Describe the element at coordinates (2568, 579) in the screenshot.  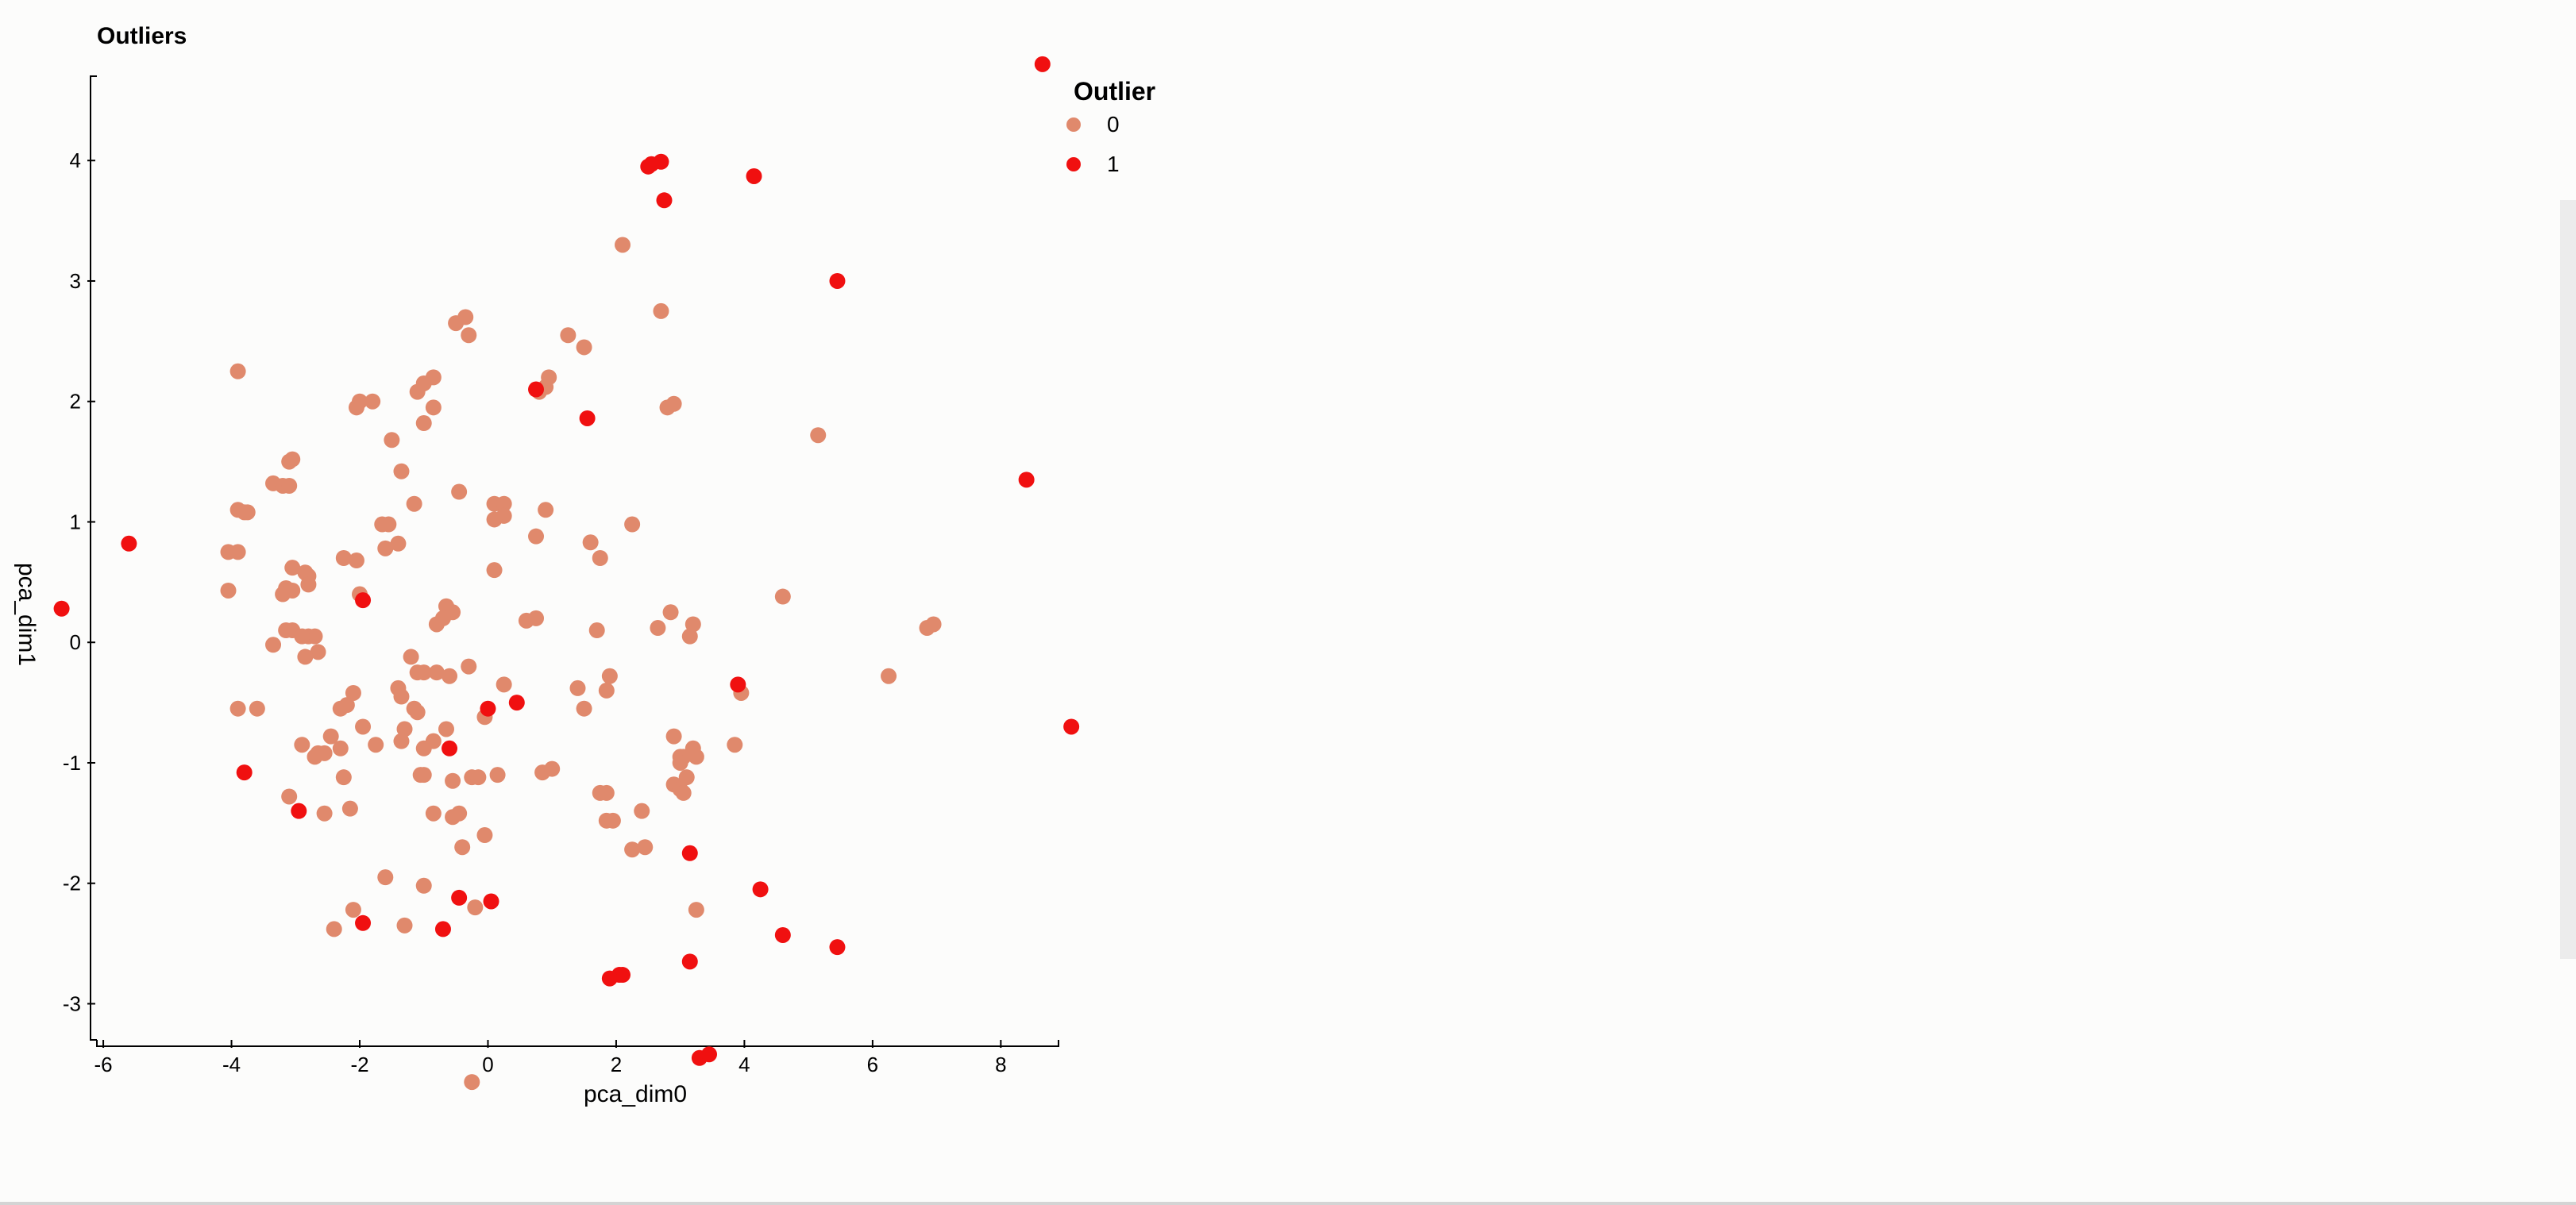
I see `scrollbar-track` at that location.